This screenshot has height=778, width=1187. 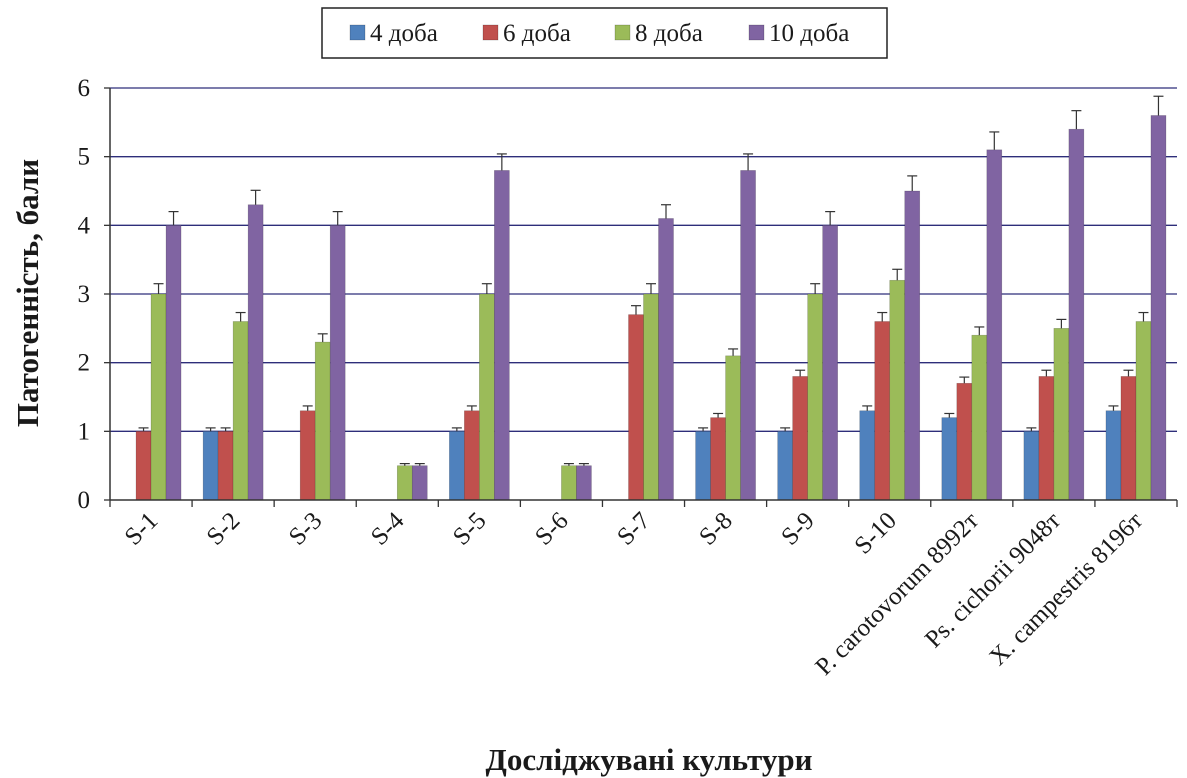 I want to click on error-bar-8-доба-s-7, so click(x=651, y=288).